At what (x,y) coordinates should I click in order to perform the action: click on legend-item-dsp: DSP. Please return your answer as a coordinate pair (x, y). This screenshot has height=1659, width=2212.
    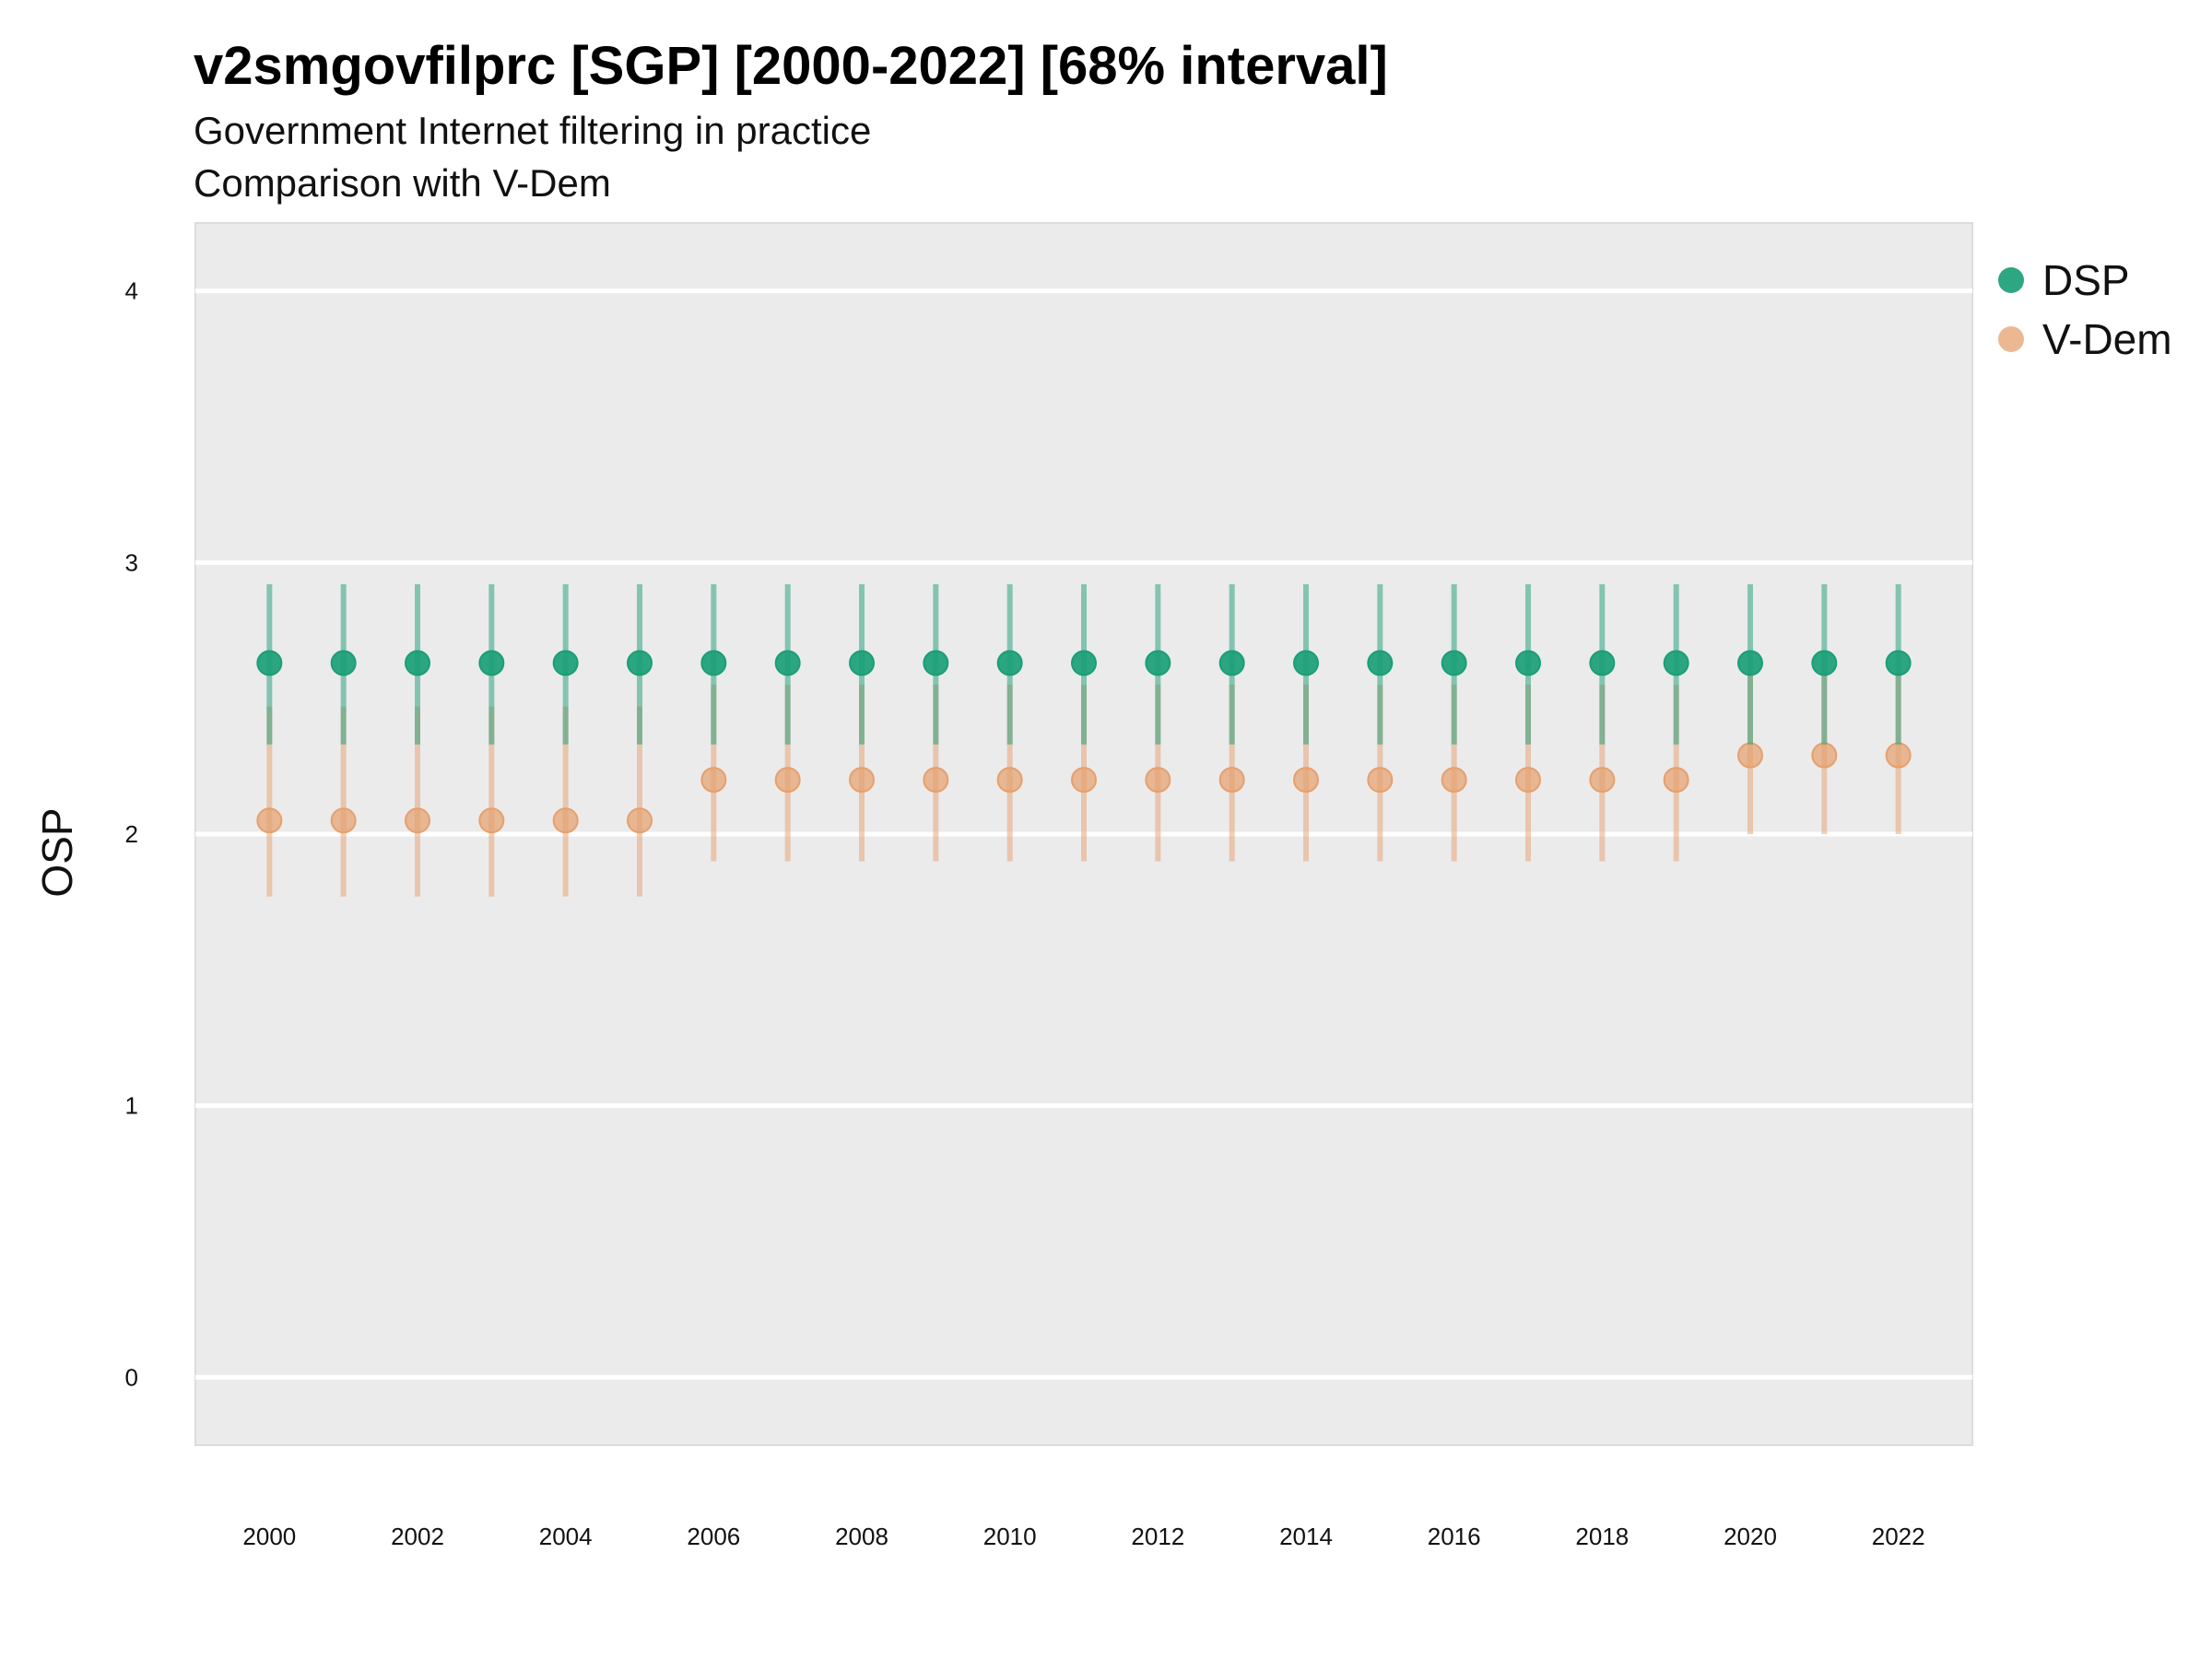
    Looking at the image, I should click on (2085, 280).